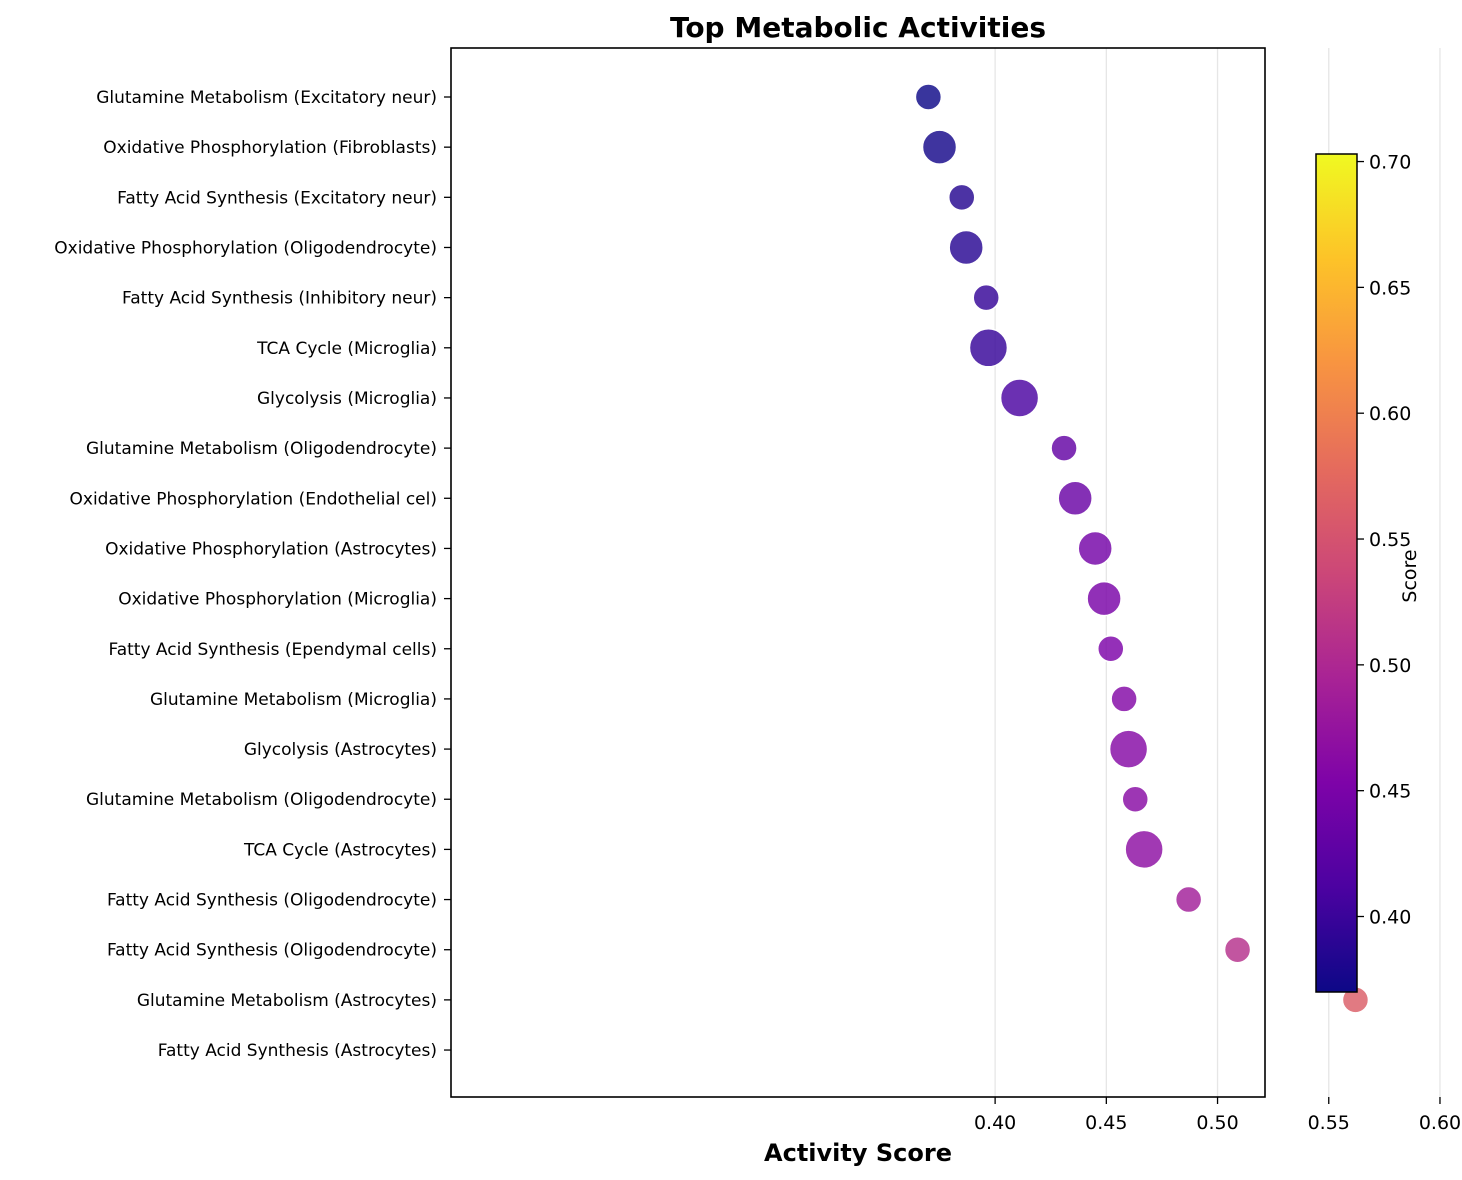 The height and width of the screenshot is (1180, 1462). I want to click on category-label: Oxidative Phosphorylation (Astrocytes), so click(271, 549).